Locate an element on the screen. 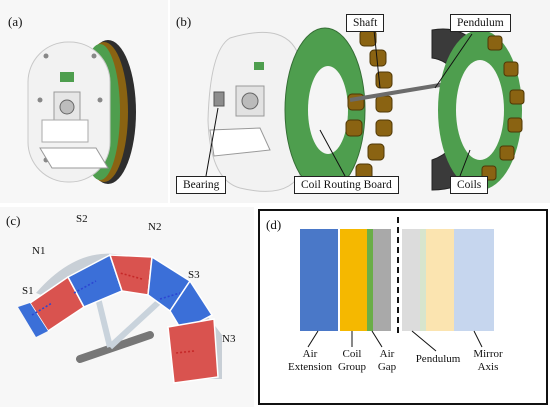 The width and height of the screenshot is (550, 407). panel-a-label: (a) is located at coordinates (15, 21).